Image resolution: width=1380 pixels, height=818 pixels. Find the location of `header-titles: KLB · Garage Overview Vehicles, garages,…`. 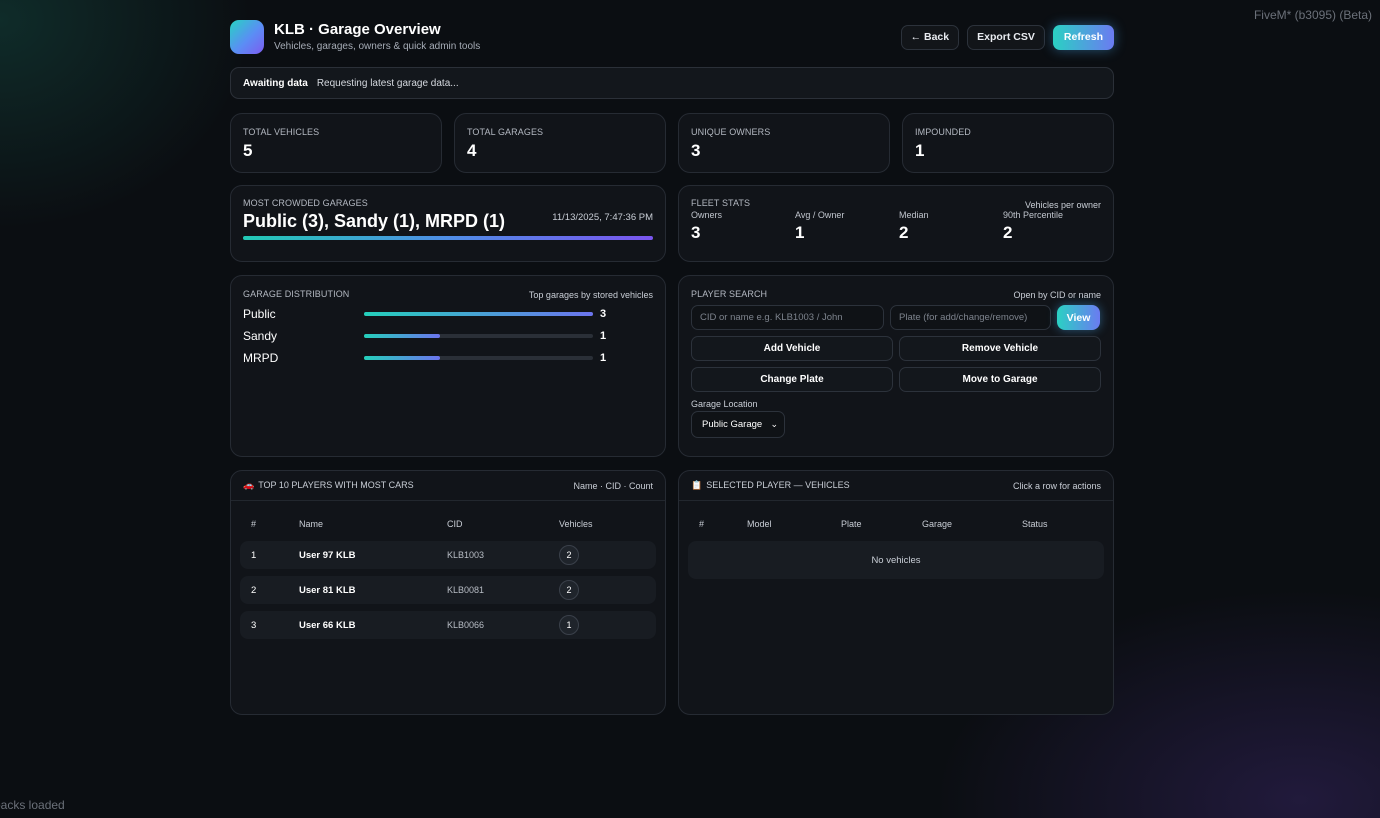

header-titles: KLB · Garage Overview Vehicles, garages,… is located at coordinates (583, 37).